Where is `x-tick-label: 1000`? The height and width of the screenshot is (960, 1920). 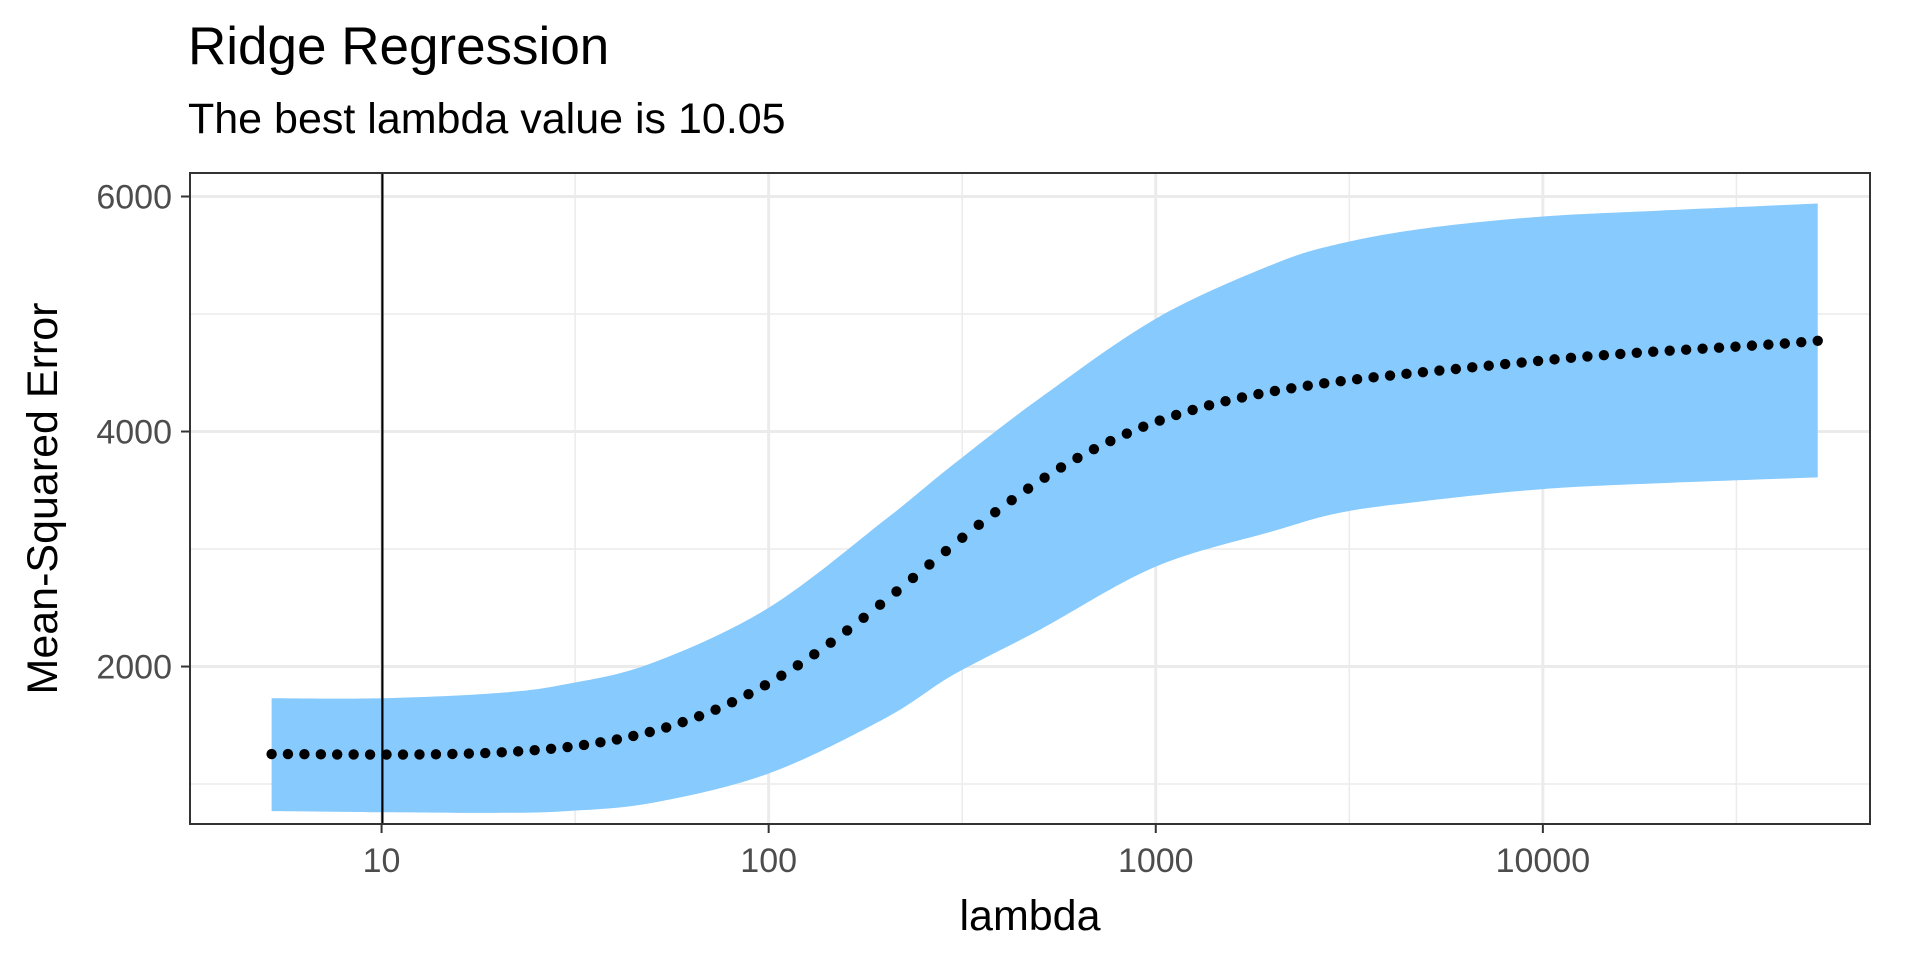
x-tick-label: 1000 is located at coordinates (1156, 861).